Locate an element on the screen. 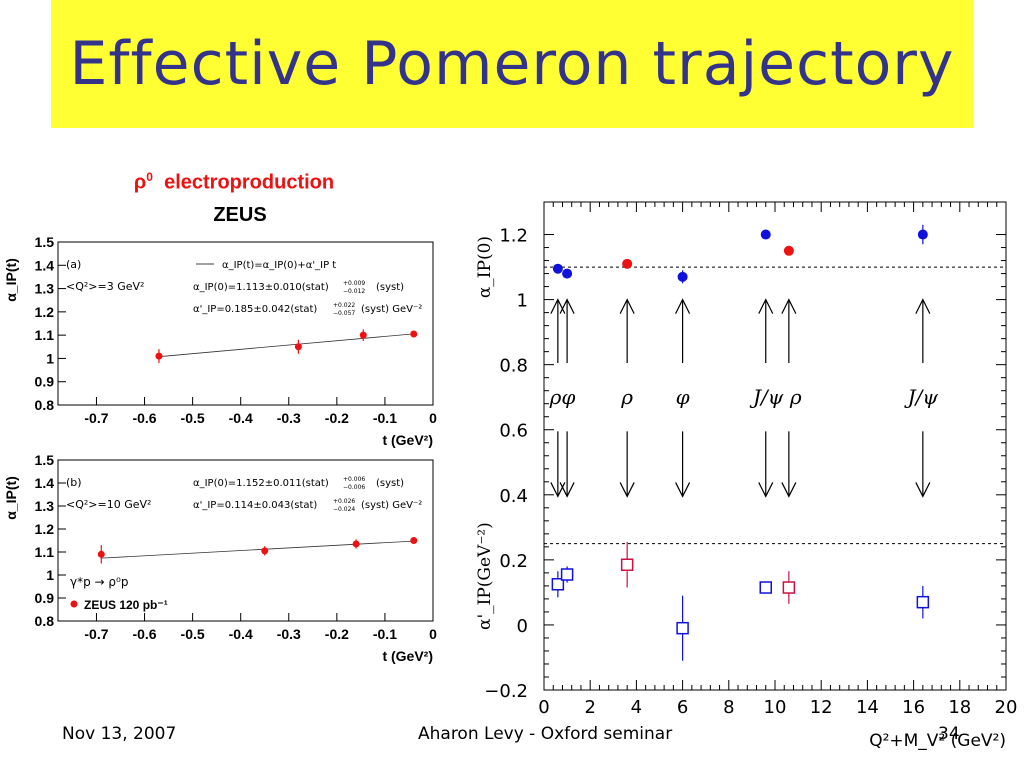 The width and height of the screenshot is (1024, 768). main-xlabel: Q²+M_V² (GeV²) is located at coordinates (937, 741).